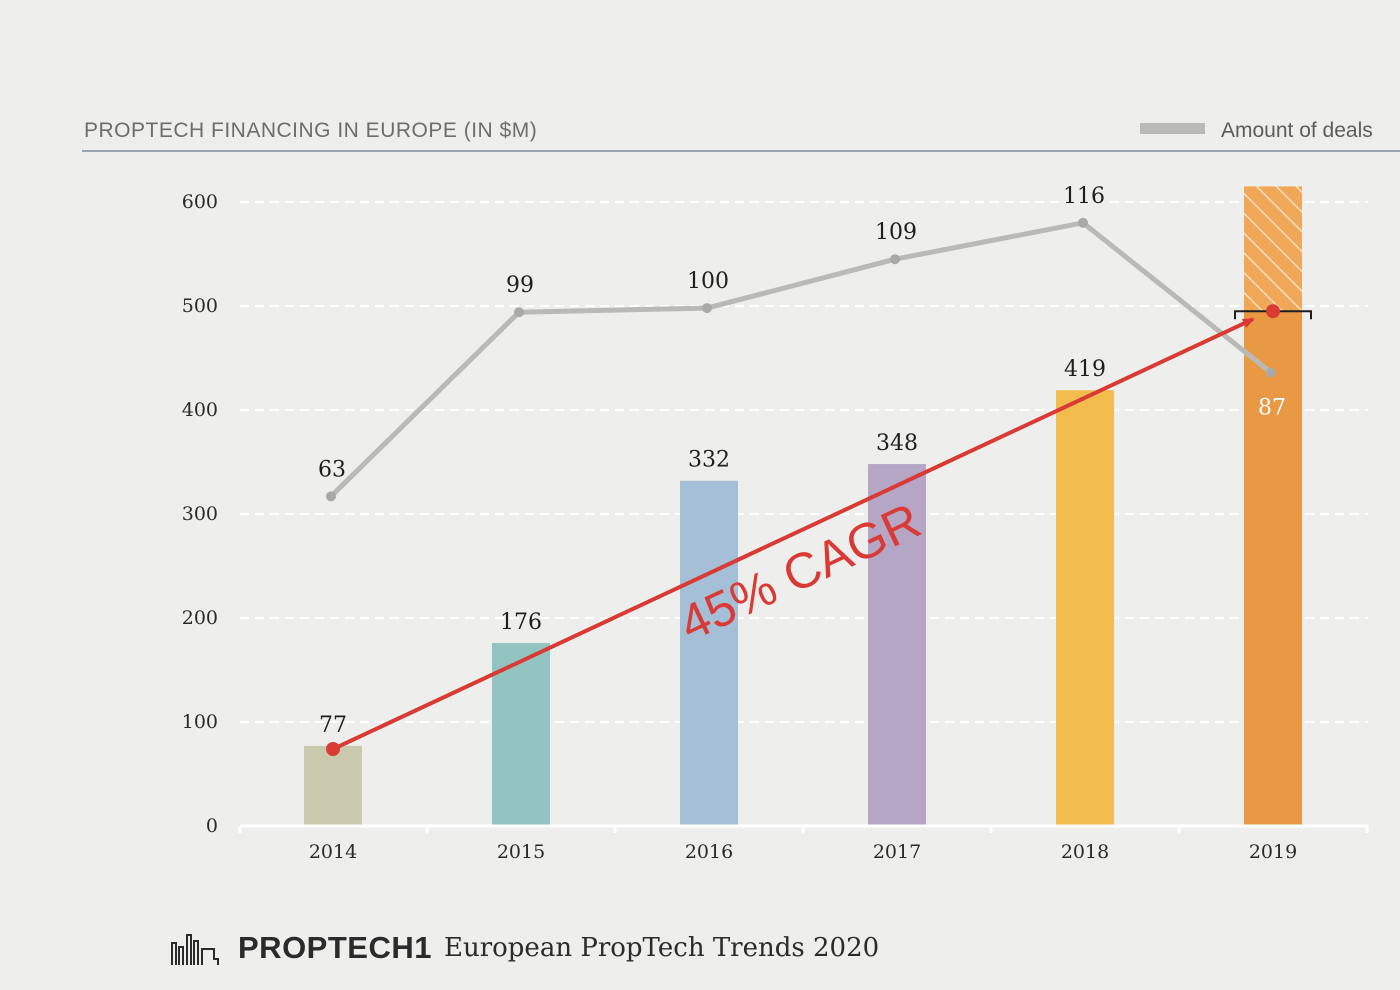 The width and height of the screenshot is (1400, 990). I want to click on bar-2019, so click(1273, 568).